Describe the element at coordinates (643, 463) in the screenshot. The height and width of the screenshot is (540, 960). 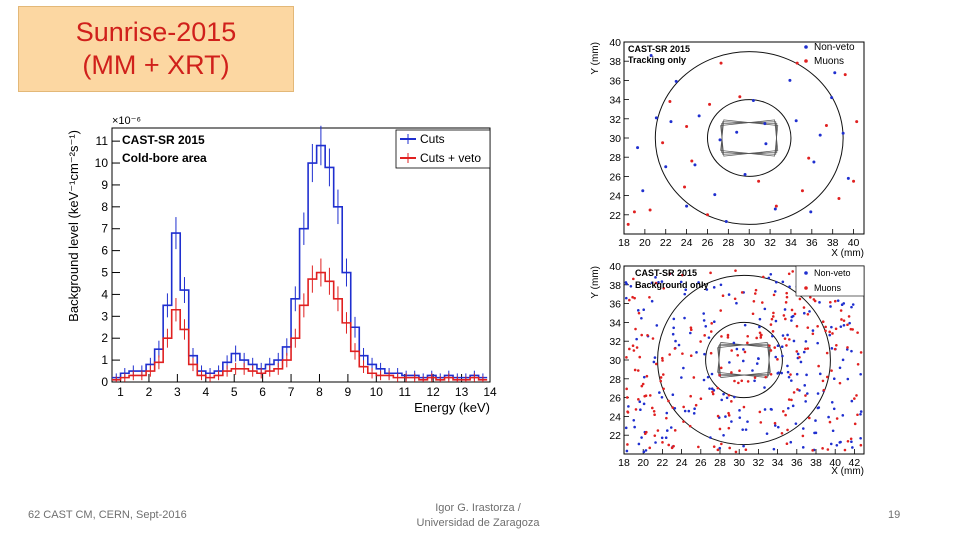
I see `x-tick-label: 20` at that location.